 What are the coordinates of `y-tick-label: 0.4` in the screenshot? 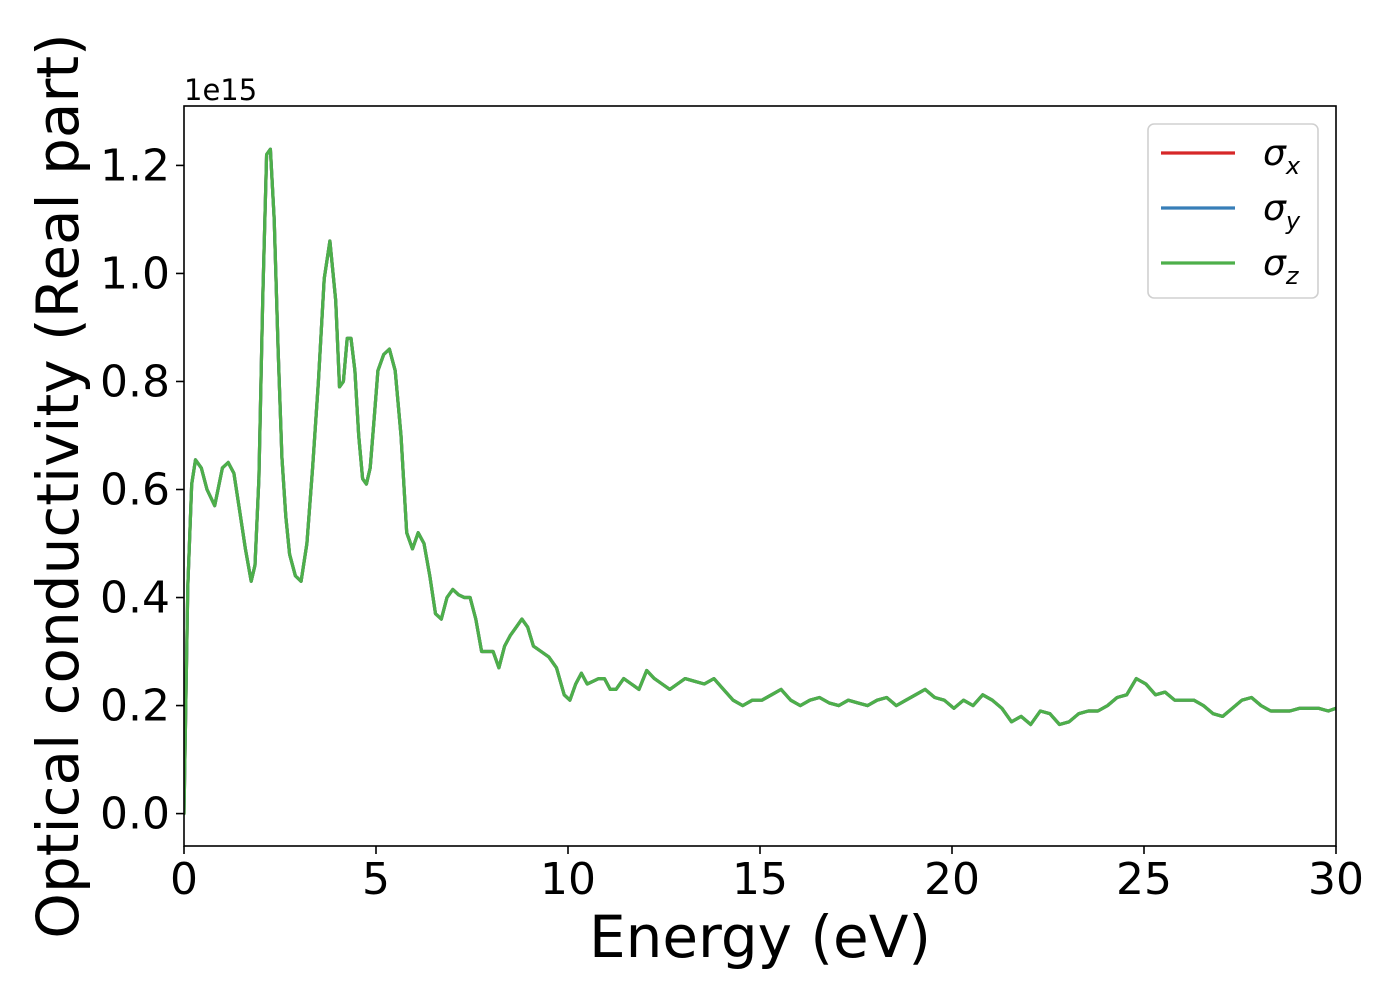 It's located at (135, 598).